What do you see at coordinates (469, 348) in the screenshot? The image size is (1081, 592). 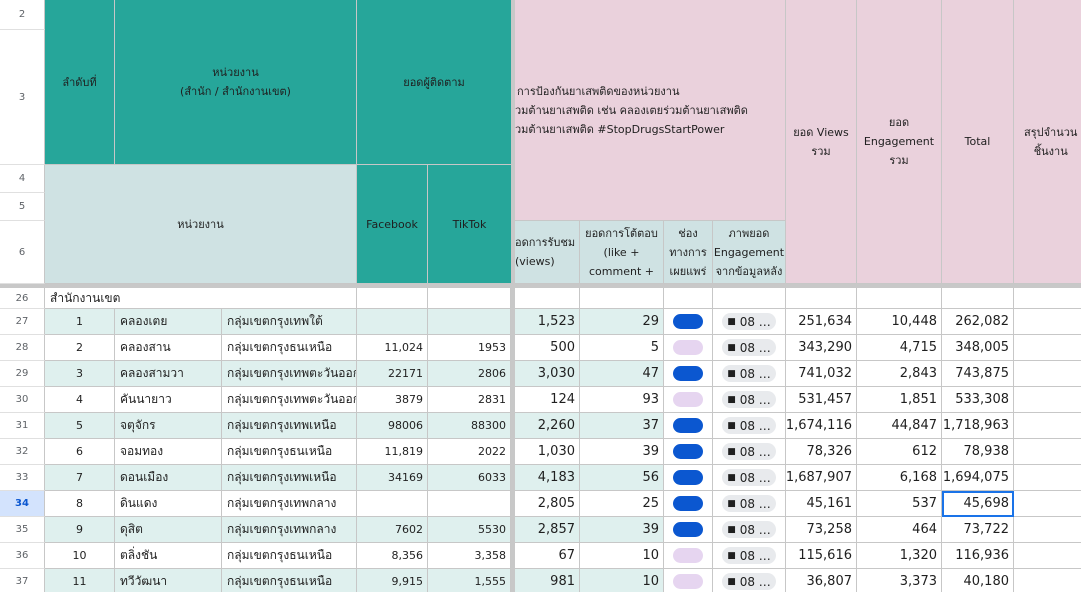 I see `tiktok-followers-cell: 1953` at bounding box center [469, 348].